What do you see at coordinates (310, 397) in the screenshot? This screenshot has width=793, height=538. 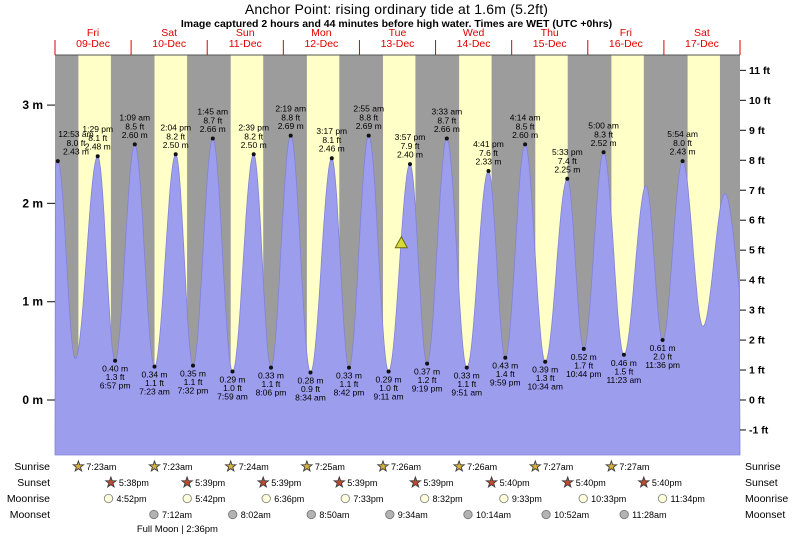 I see `low-tide-annotation-line: 8:34 am` at bounding box center [310, 397].